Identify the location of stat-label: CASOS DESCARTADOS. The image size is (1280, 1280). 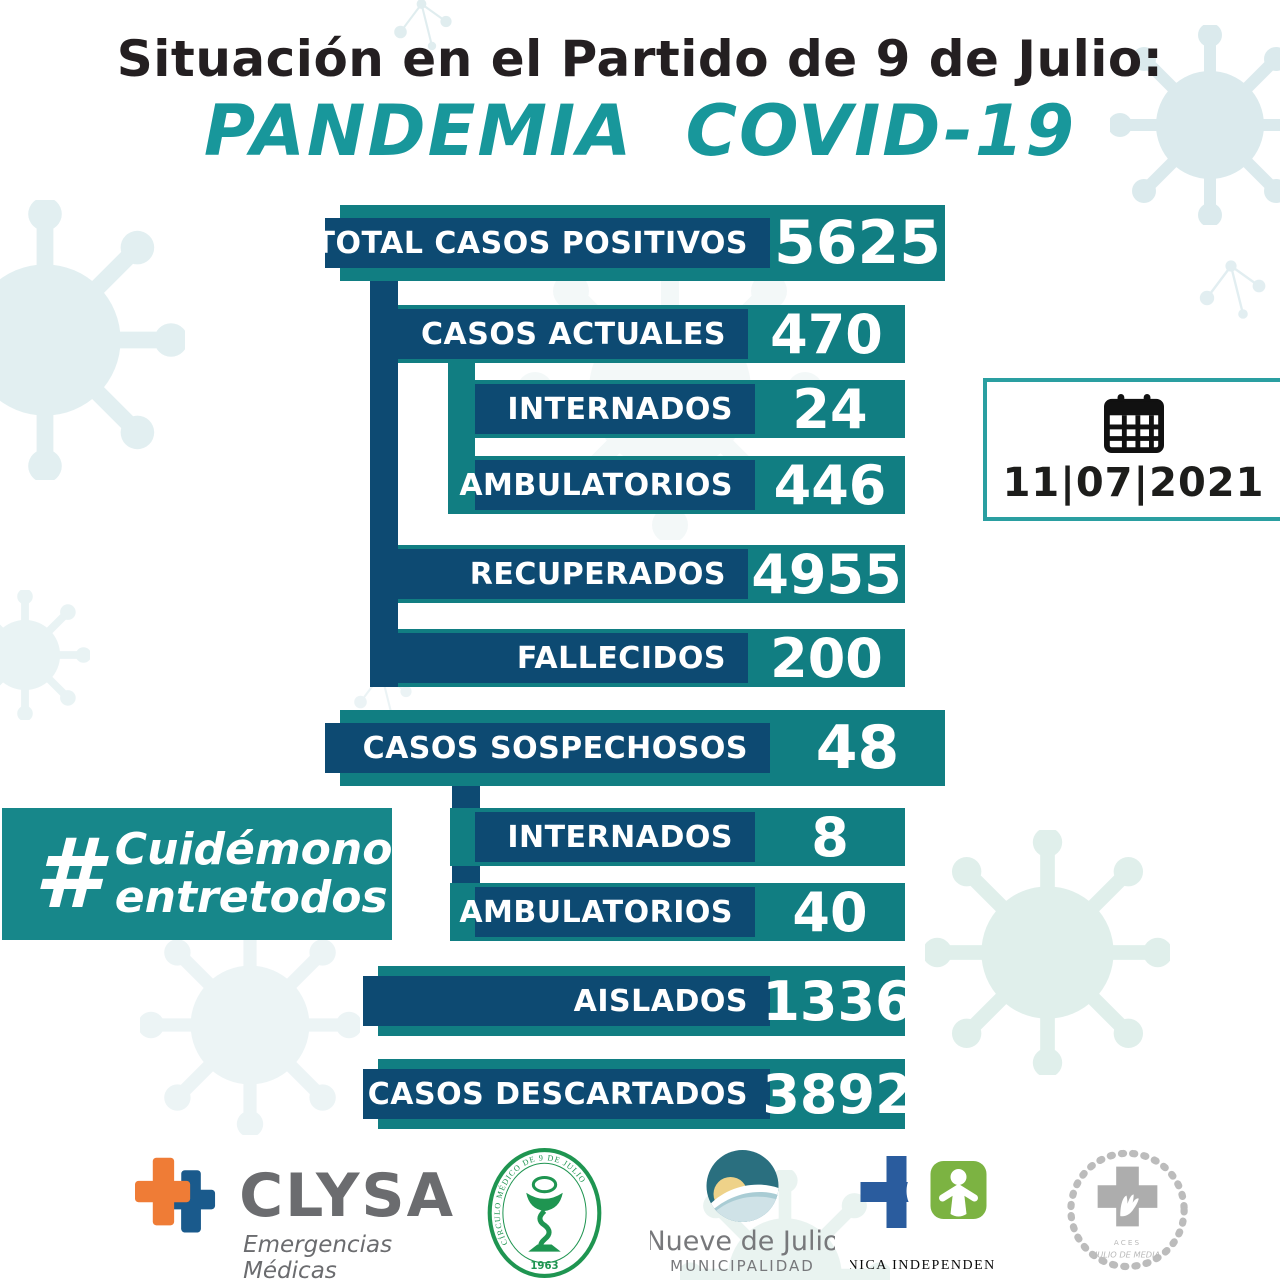
(566, 1094).